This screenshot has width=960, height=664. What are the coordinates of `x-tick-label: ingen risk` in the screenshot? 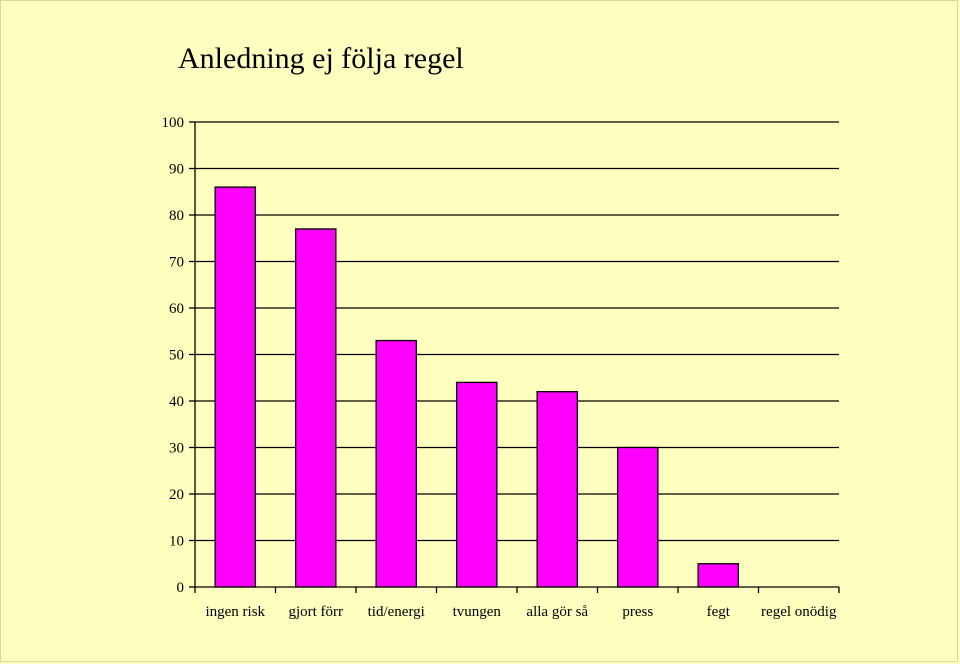 It's located at (235, 612).